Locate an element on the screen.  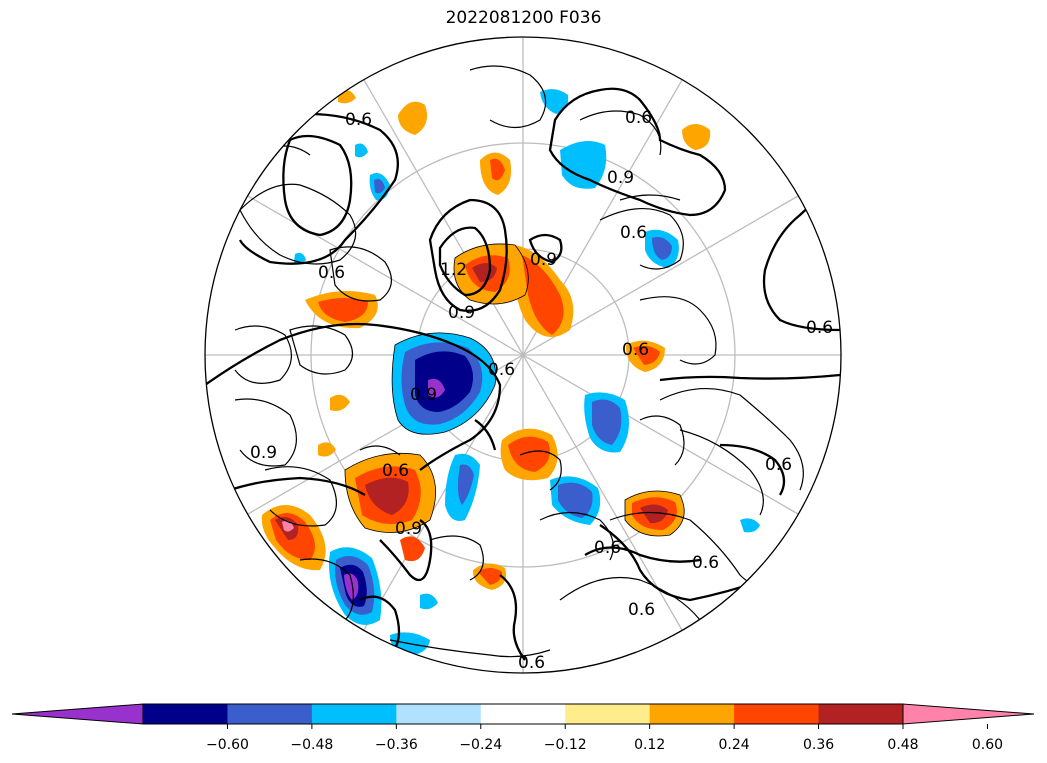
colorbar-segments is located at coordinates (523, 714).